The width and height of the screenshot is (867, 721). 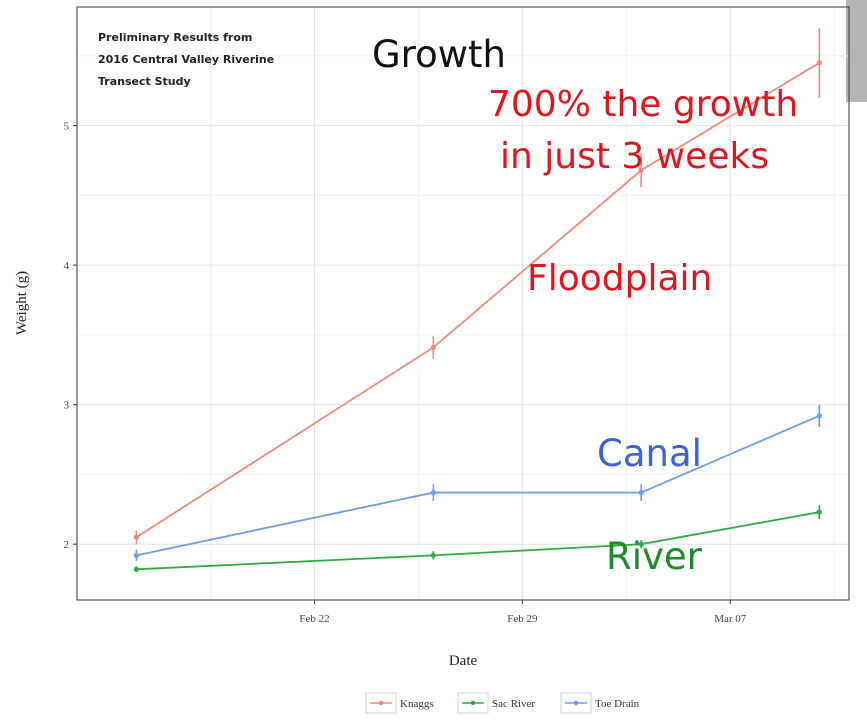 I want to click on legend-marker-sac-river, so click(x=473, y=703).